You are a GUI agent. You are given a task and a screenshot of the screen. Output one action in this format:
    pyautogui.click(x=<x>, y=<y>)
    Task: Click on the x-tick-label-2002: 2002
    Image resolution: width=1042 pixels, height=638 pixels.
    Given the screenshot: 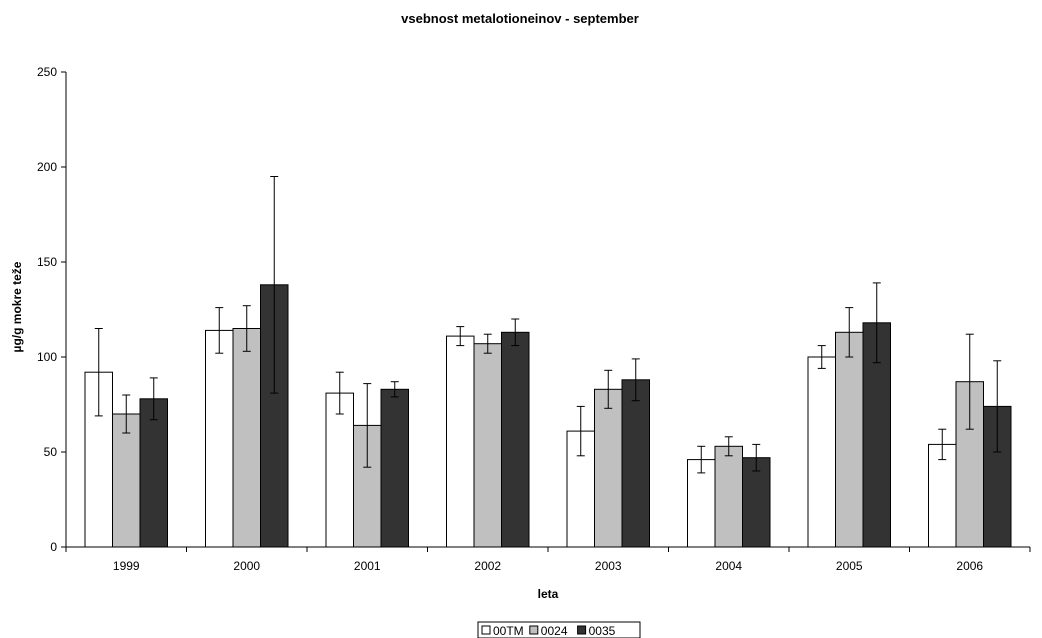 What is the action you would take?
    pyautogui.click(x=487, y=566)
    